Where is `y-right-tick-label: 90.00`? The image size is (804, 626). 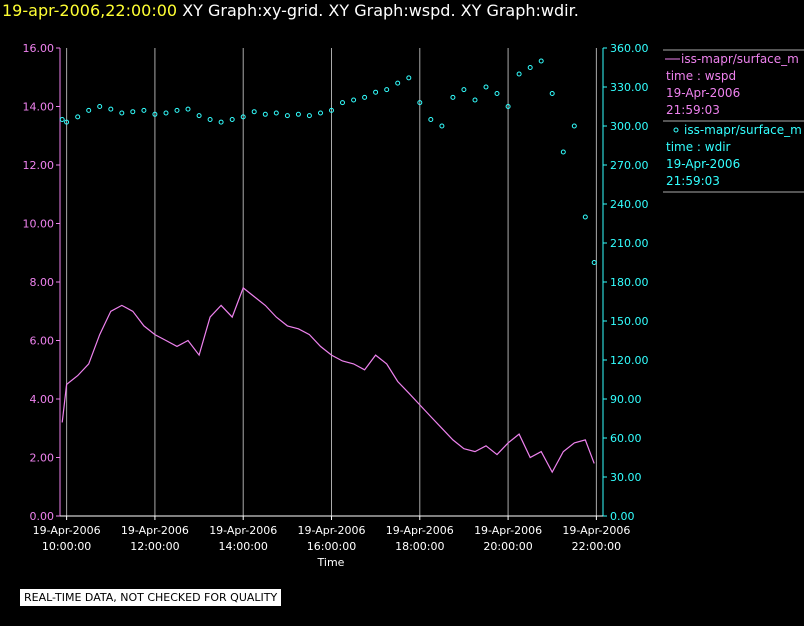 y-right-tick-label: 90.00 is located at coordinates (626, 399).